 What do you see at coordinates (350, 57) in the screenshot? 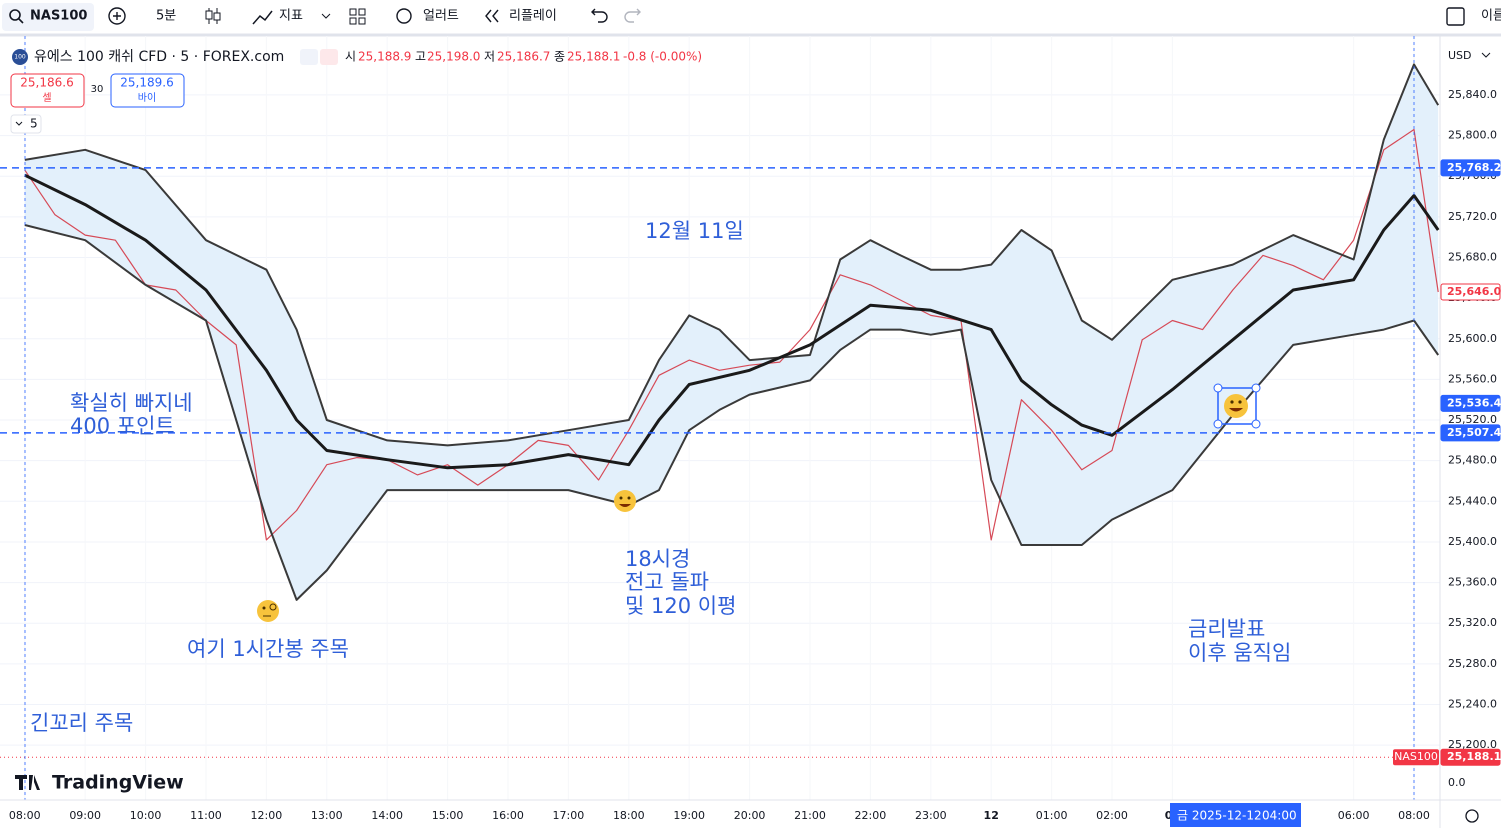
I see `ohlc-label: 시` at bounding box center [350, 57].